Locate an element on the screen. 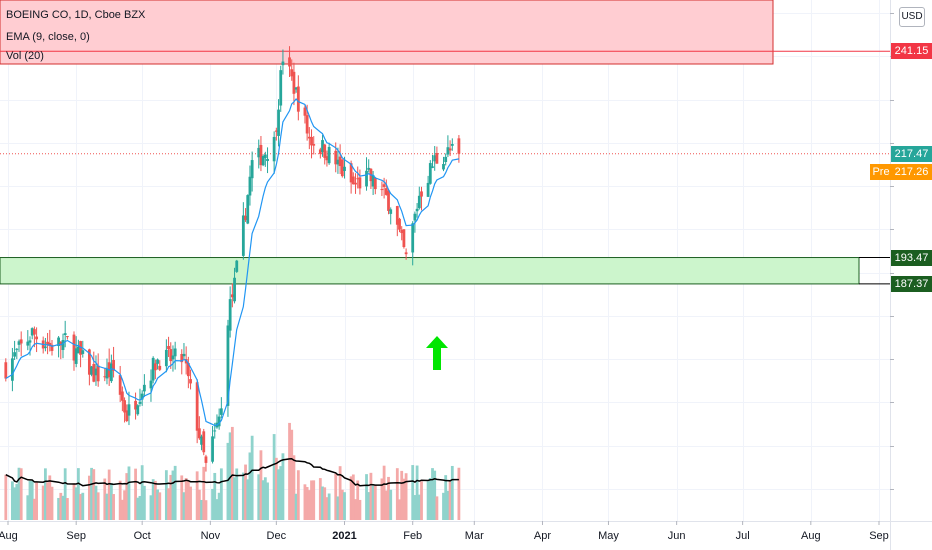  currency-button: USD is located at coordinates (912, 17).